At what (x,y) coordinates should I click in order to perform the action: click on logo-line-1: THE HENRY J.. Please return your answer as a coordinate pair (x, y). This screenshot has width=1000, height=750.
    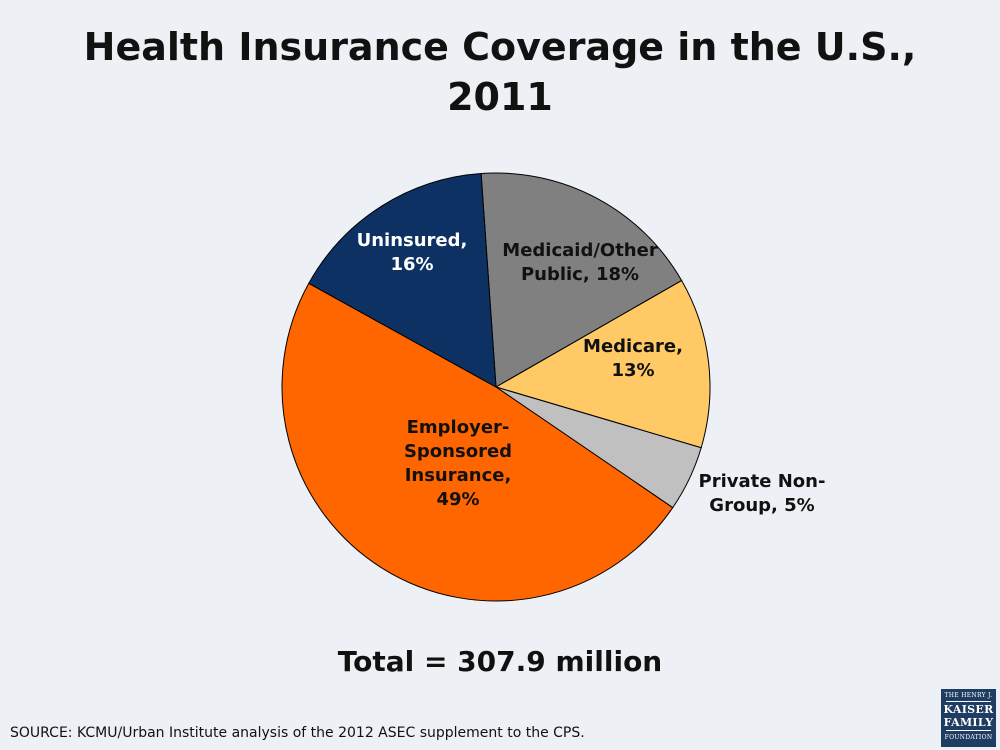
    Looking at the image, I should click on (968, 695).